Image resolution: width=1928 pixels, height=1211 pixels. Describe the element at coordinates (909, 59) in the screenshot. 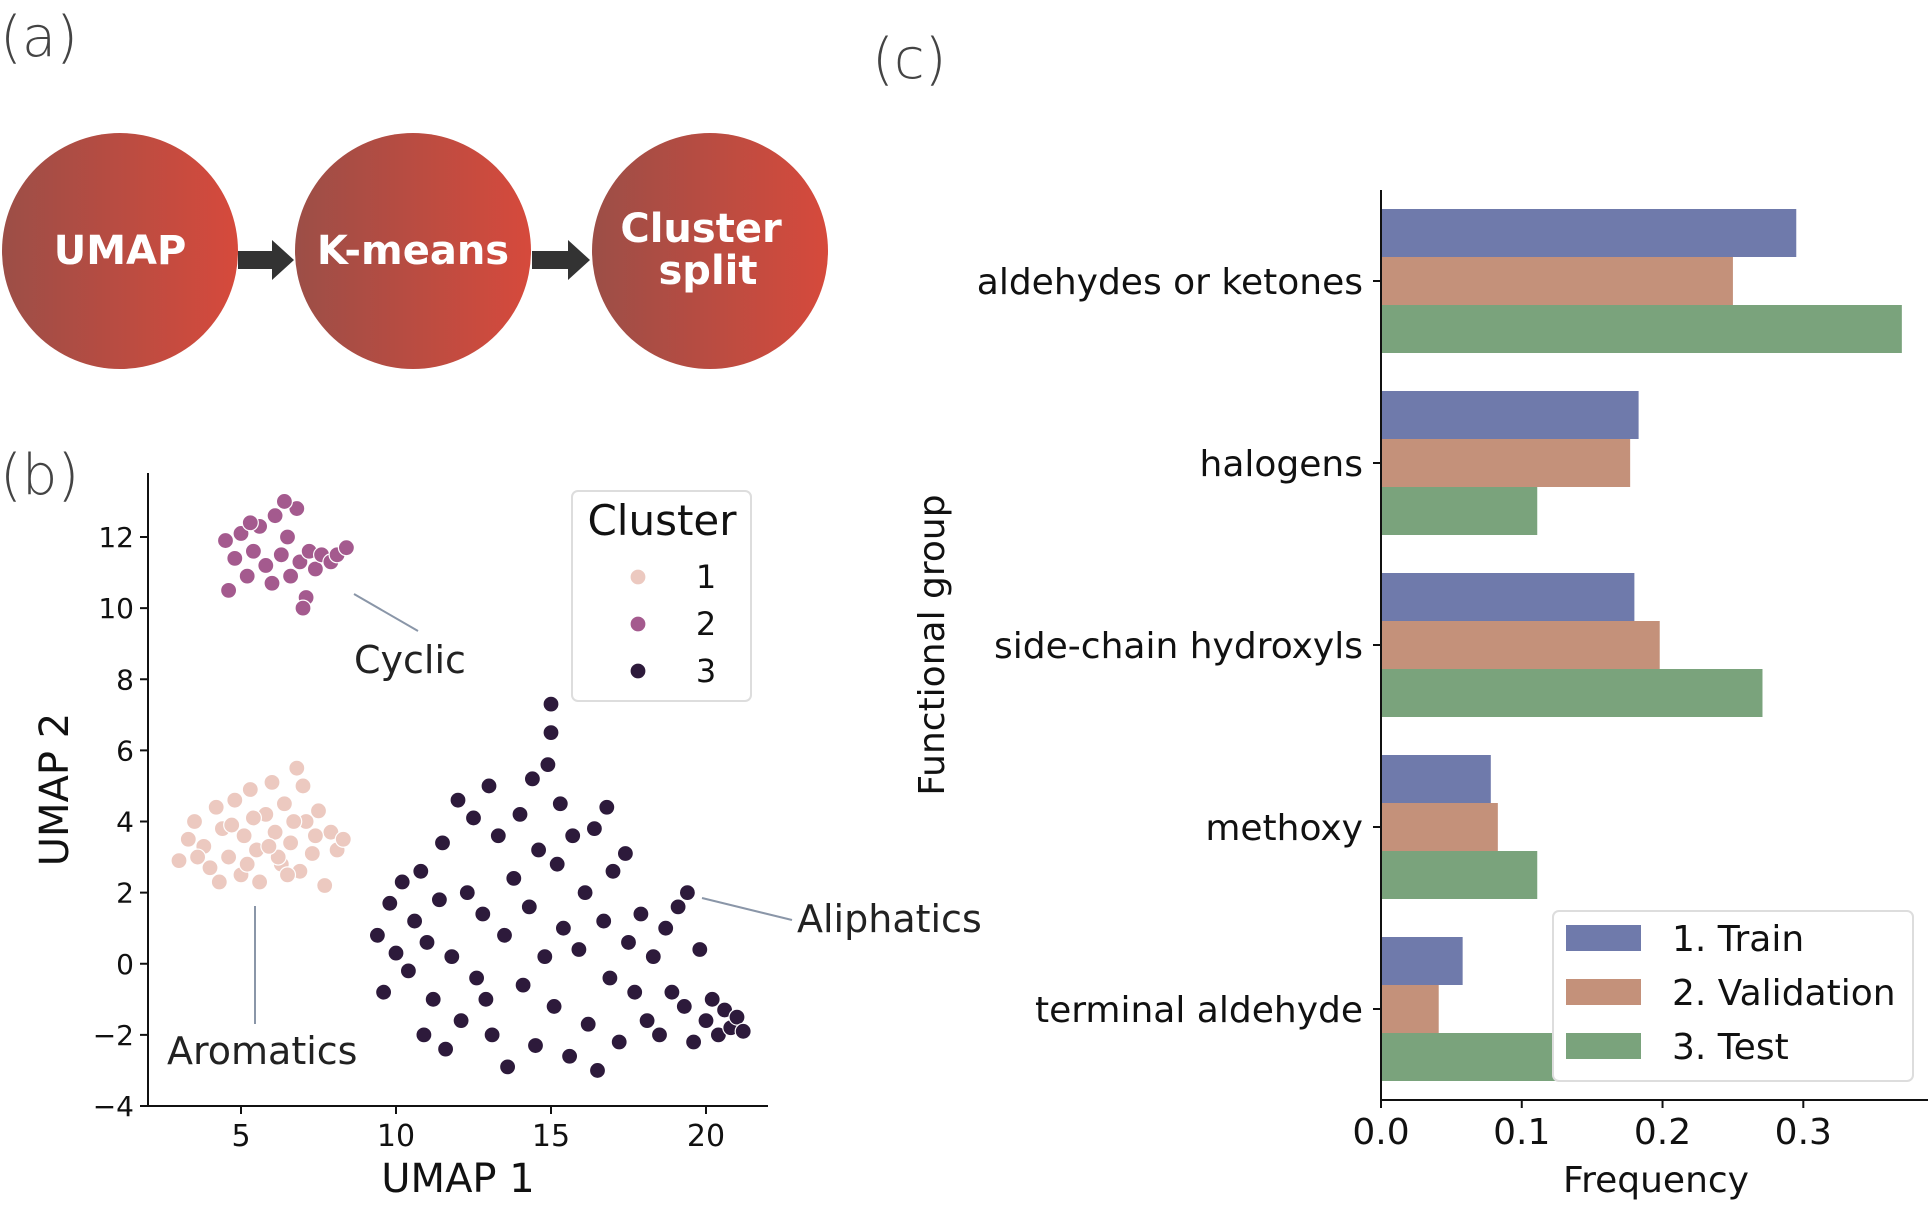

I see `panel-c-letter: (c)` at that location.